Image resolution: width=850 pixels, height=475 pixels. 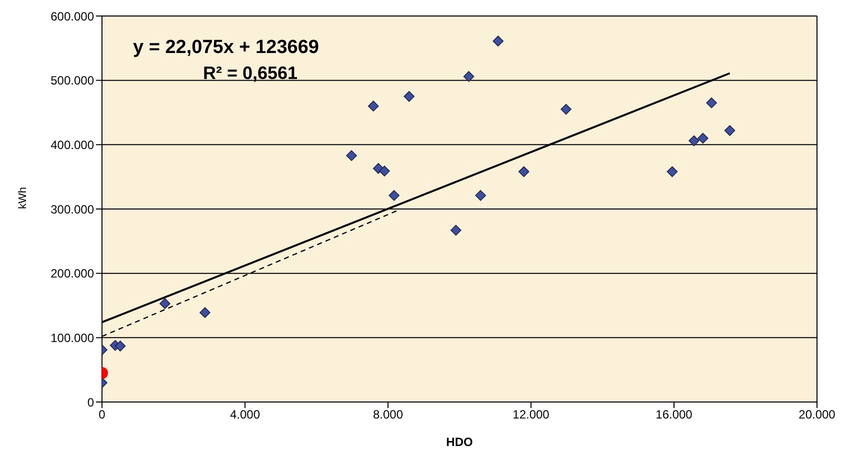 I want to click on annotation: R² = 0,6561, so click(x=250, y=73).